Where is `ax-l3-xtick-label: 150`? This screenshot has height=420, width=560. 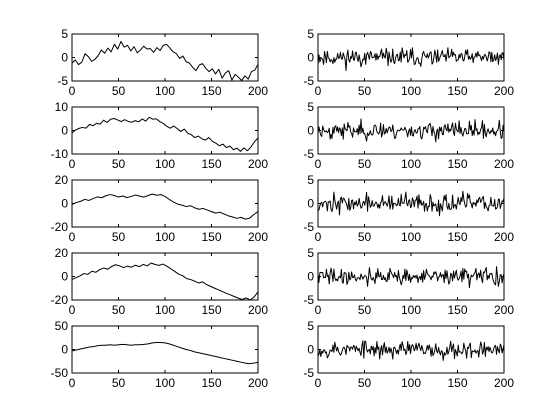 ax-l3-xtick-label: 150 is located at coordinates (211, 237).